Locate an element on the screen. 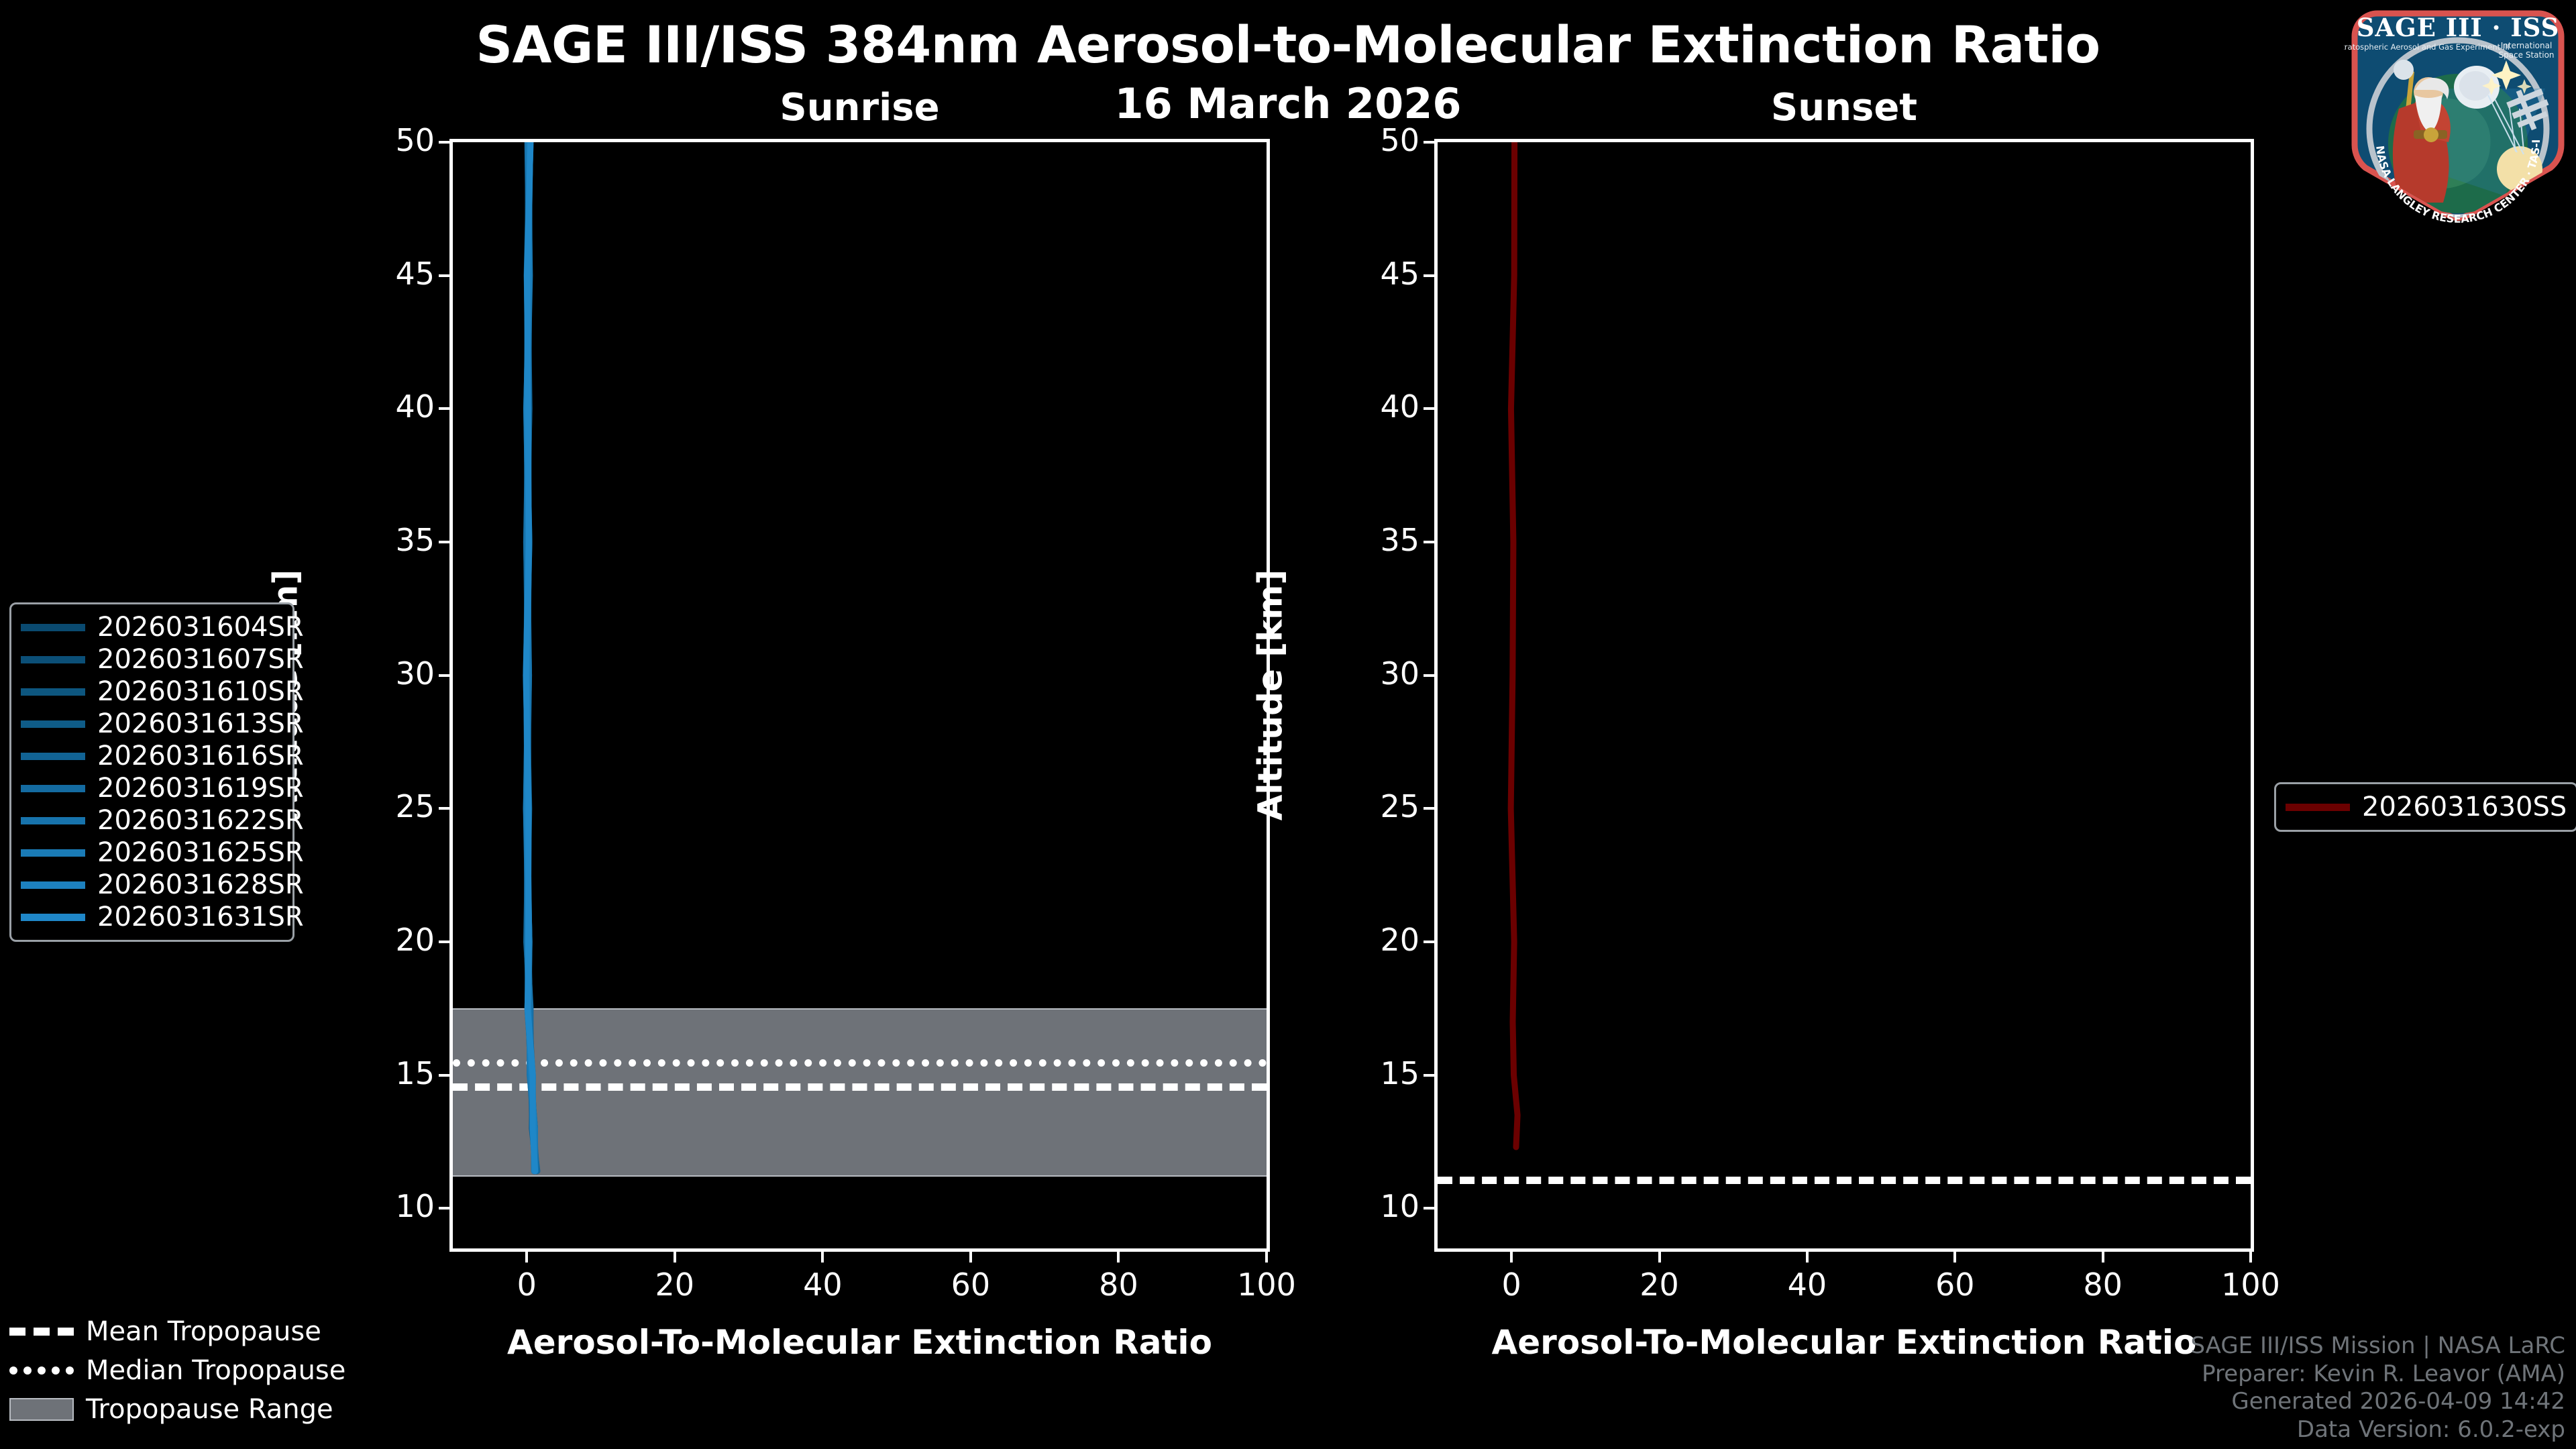  series-line is located at coordinates (531, 658).